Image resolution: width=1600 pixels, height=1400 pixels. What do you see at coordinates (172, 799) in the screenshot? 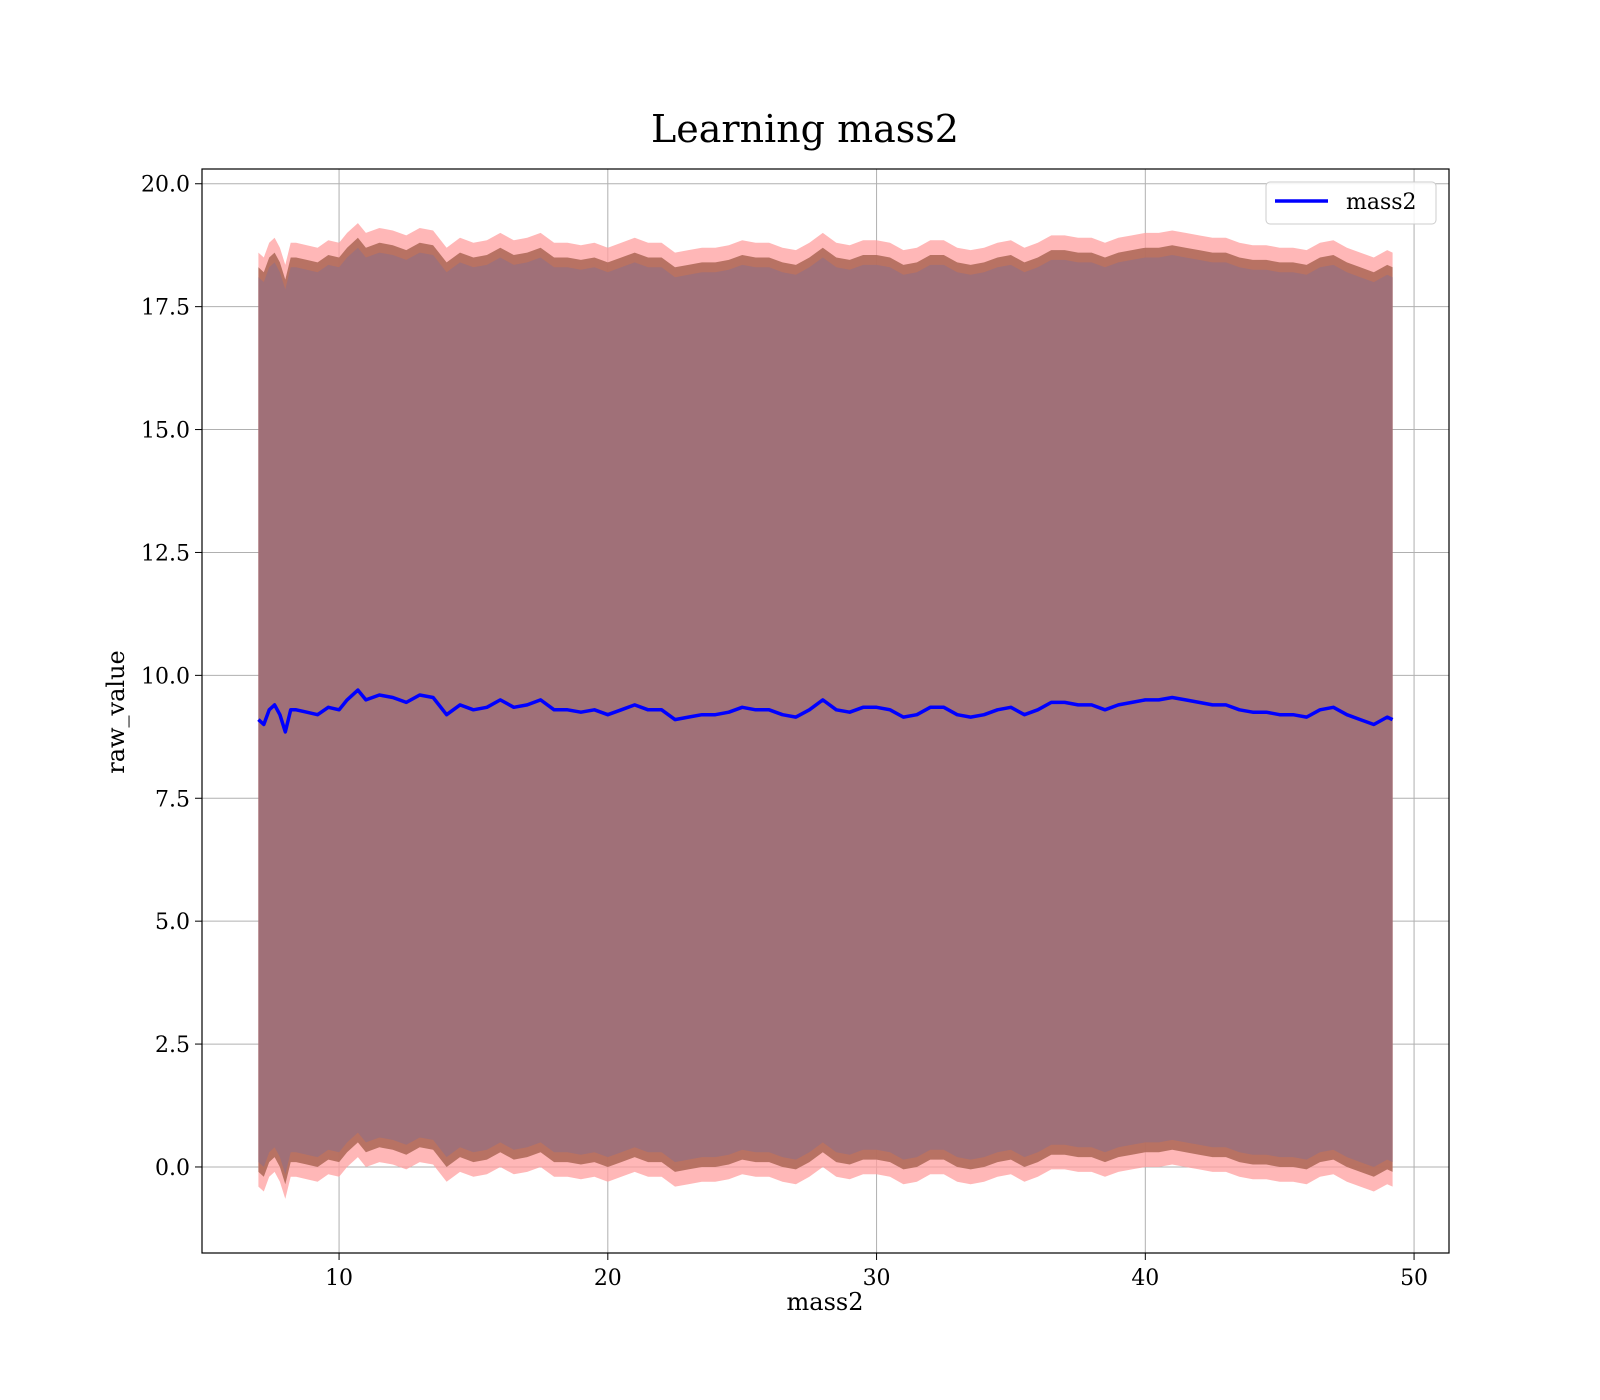
I see `y-tick-label: 7.5` at bounding box center [172, 799].